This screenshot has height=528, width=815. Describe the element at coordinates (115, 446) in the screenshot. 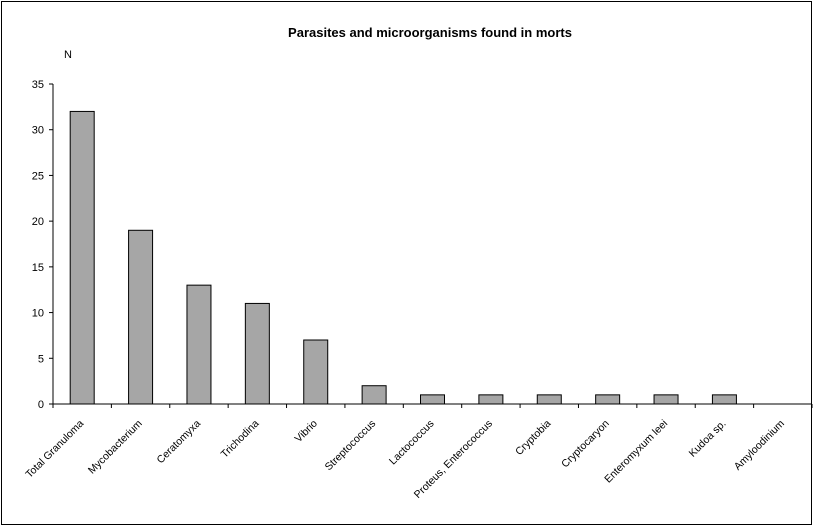

I see `x-category-label: Mycobacterium` at that location.